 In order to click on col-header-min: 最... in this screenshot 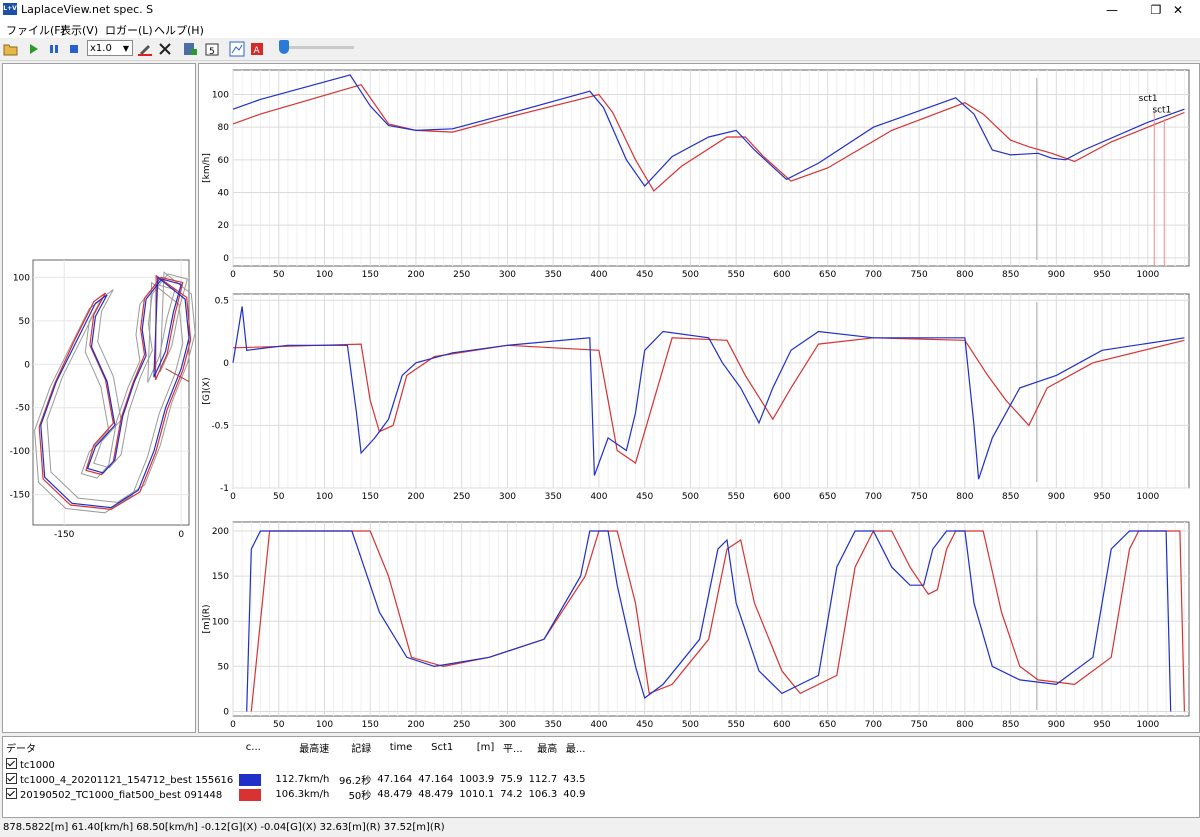, I will do `click(575, 749)`.